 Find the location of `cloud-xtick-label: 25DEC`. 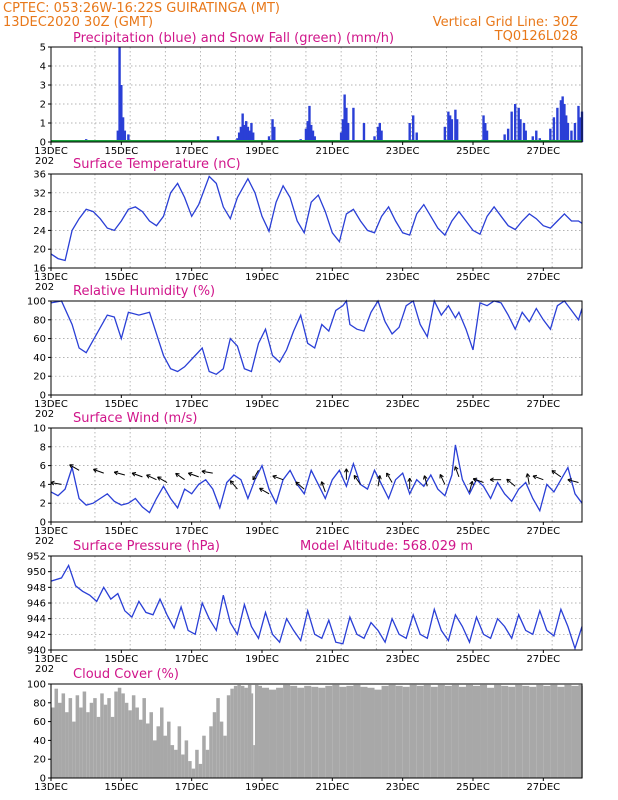

cloud-xtick-label: 25DEC is located at coordinates (473, 787).